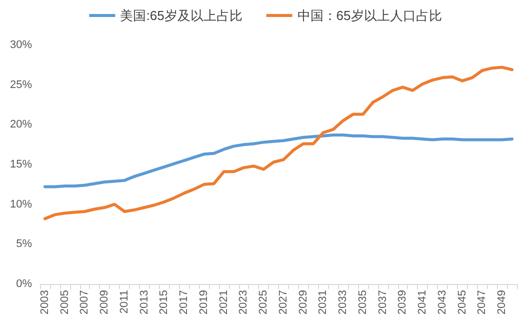 The image size is (531, 325). What do you see at coordinates (283, 302) in the screenshot?
I see `x-tick-label: 2027` at bounding box center [283, 302].